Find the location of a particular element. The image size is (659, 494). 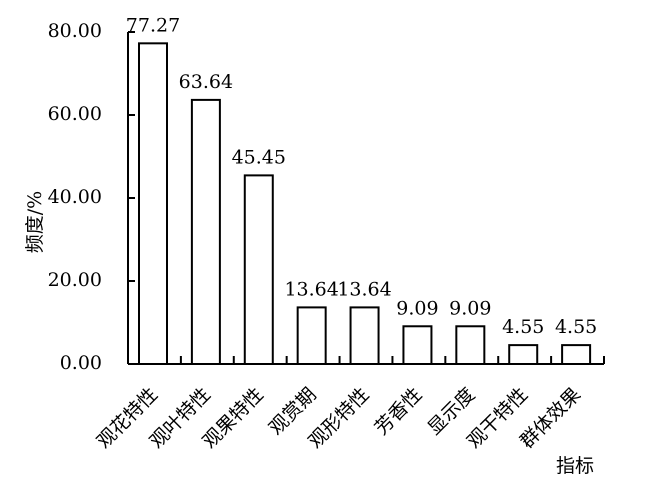

data-label: 63.64 is located at coordinates (206, 82).